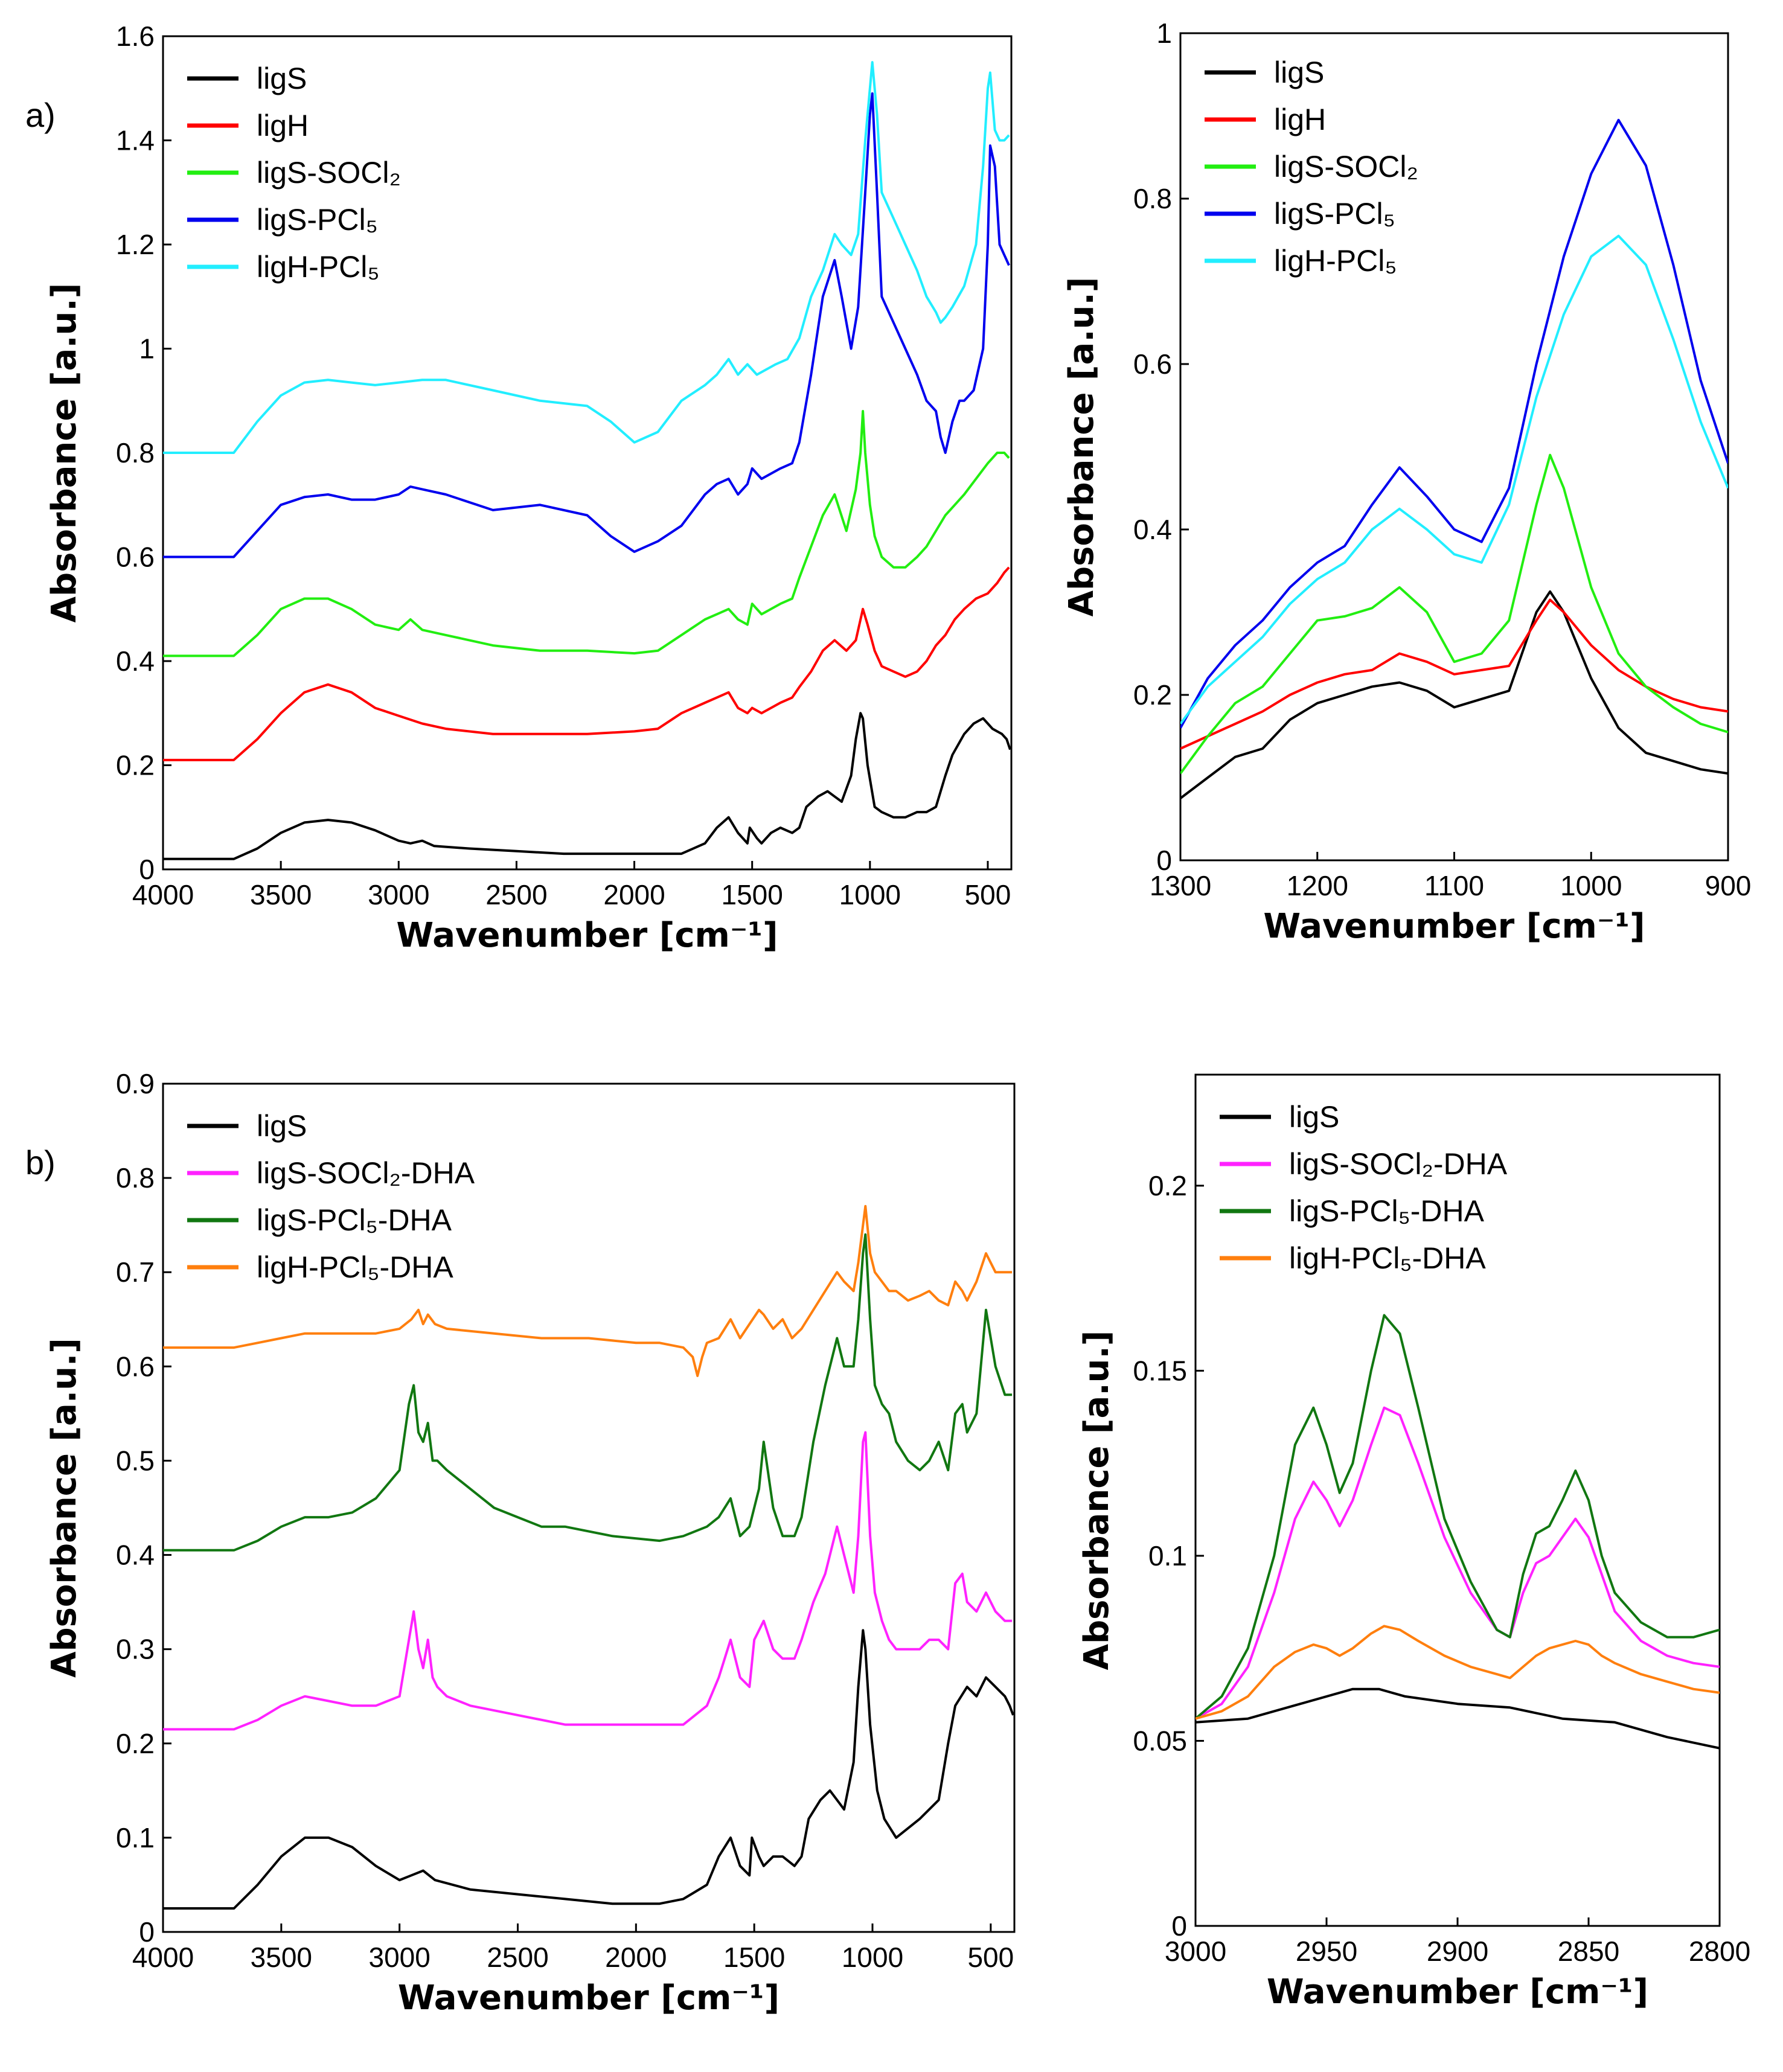  What do you see at coordinates (136, 36) in the screenshot?
I see `y-tick-label: 1.6` at bounding box center [136, 36].